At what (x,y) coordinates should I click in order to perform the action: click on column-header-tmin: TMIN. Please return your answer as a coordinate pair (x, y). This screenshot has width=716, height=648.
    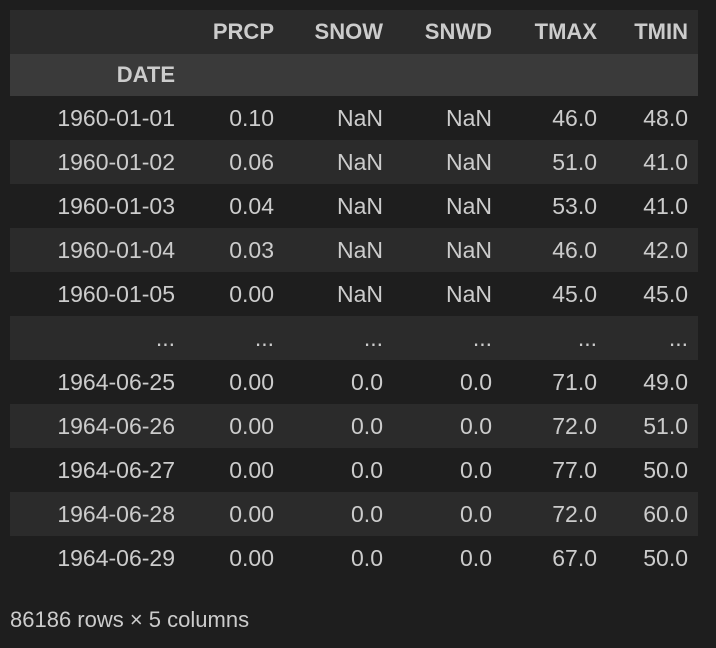
    Looking at the image, I should click on (661, 31).